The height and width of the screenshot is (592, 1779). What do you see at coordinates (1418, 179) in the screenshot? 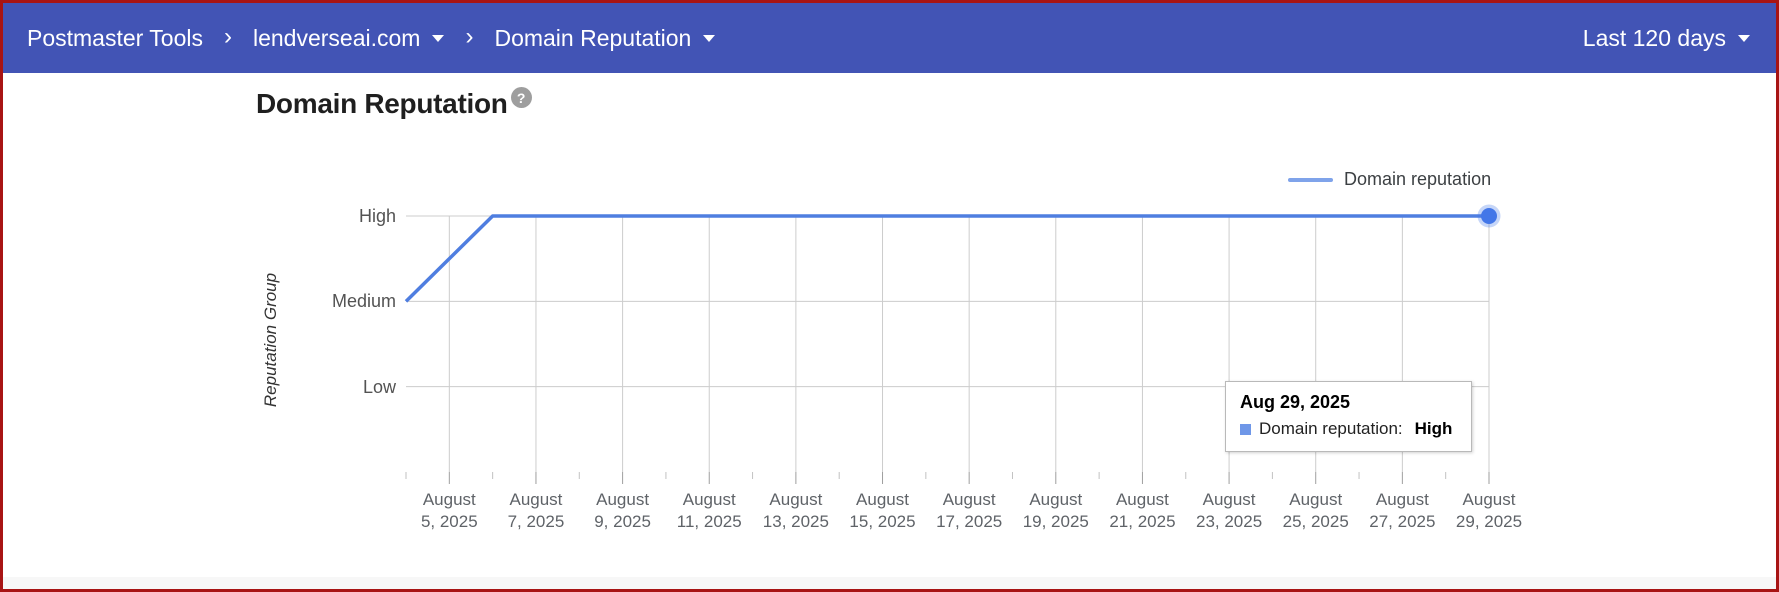
I see `legend-label: Domain reputation` at bounding box center [1418, 179].